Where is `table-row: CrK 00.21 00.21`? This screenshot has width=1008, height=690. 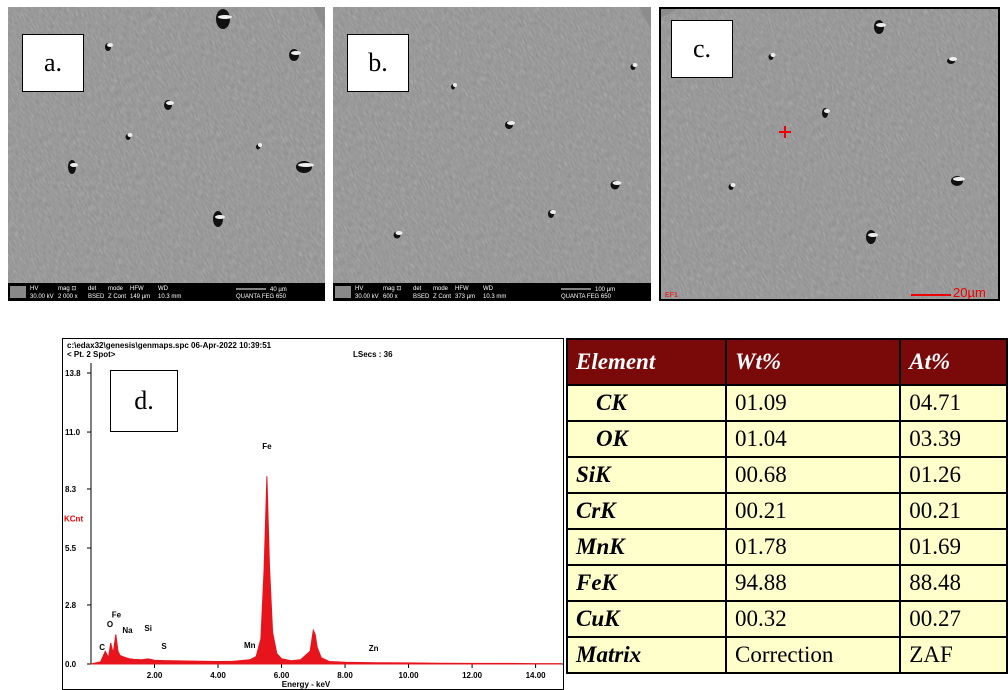 table-row: CrK 00.21 00.21 is located at coordinates (786, 511).